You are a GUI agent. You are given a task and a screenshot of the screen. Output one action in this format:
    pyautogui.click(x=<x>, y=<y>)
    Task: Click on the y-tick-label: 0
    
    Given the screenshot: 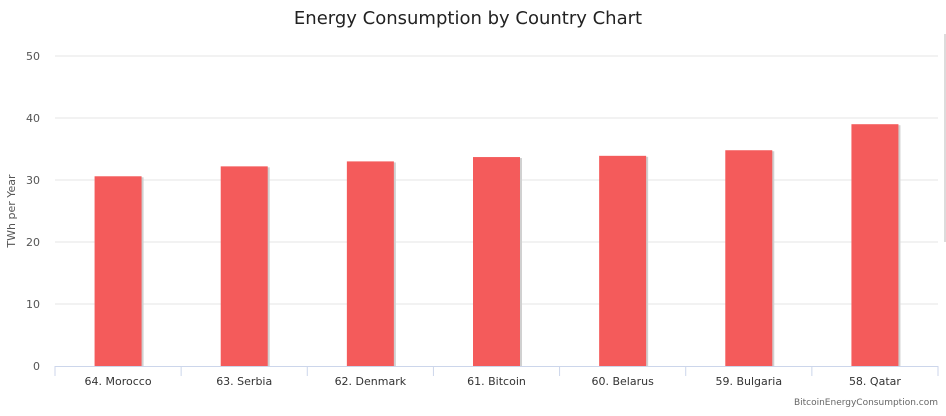 What is the action you would take?
    pyautogui.click(x=36, y=366)
    